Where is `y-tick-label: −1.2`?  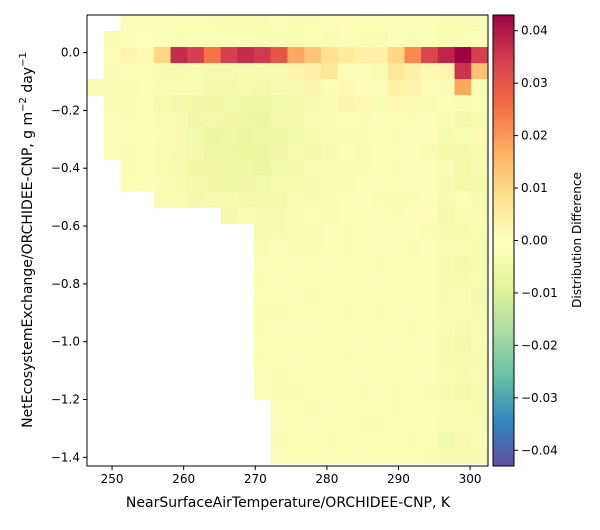
y-tick-label: −1.2 is located at coordinates (65, 400).